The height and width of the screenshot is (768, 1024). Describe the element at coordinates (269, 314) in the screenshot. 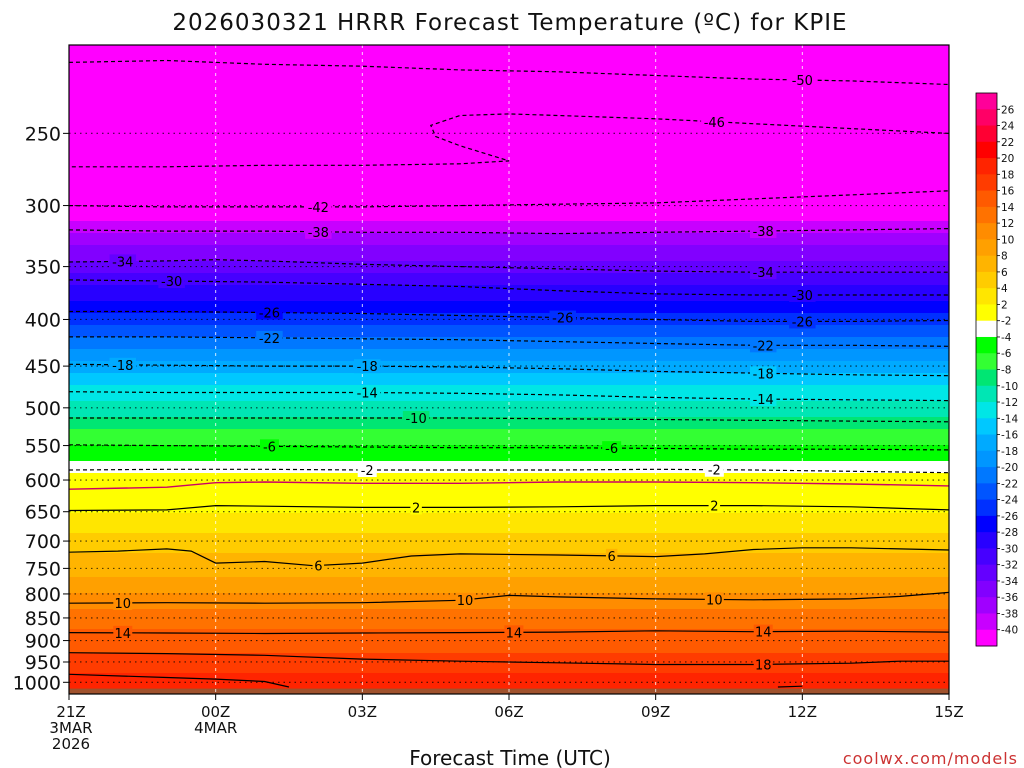

I see `contour-label: -26` at that location.